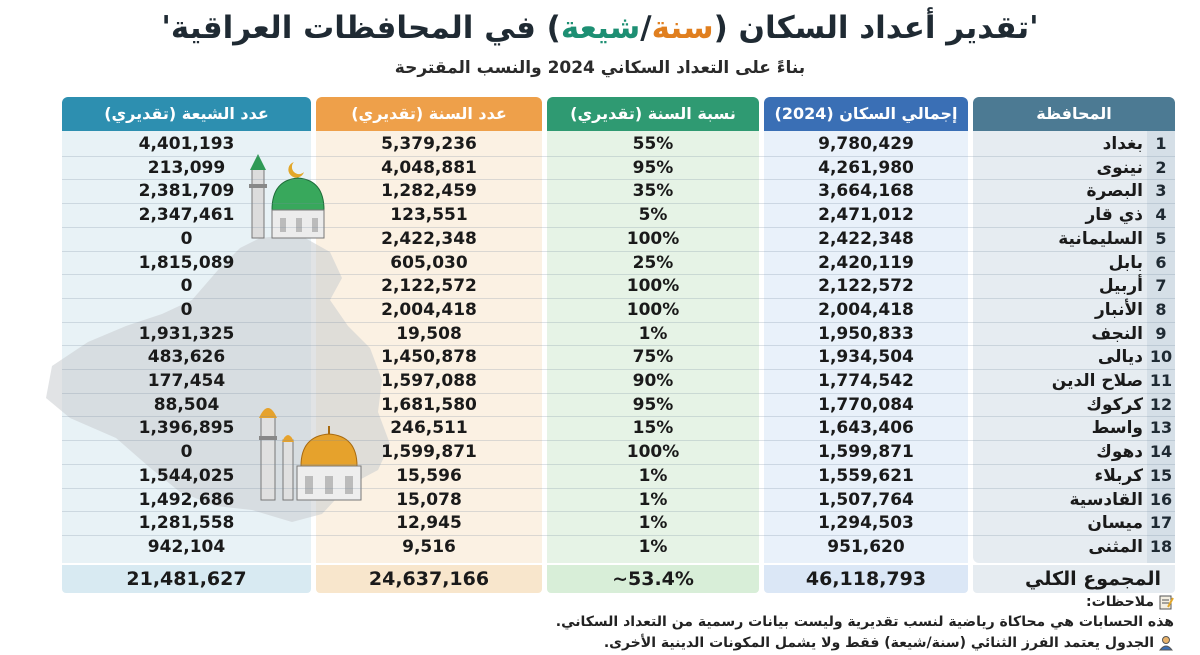 This screenshot has width=1200, height=655. What do you see at coordinates (1074, 114) in the screenshot?
I see `header-governorate: المحافظة` at bounding box center [1074, 114].